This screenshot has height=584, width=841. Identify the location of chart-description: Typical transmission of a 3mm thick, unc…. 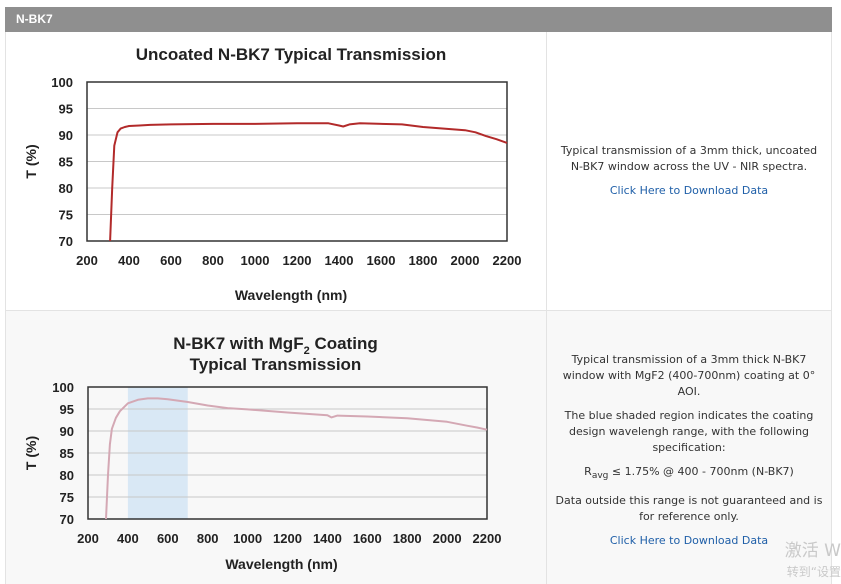
(689, 158).